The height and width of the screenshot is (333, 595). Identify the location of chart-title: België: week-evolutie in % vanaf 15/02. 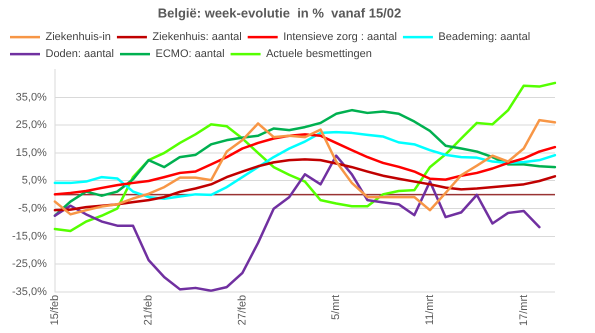
(280, 12).